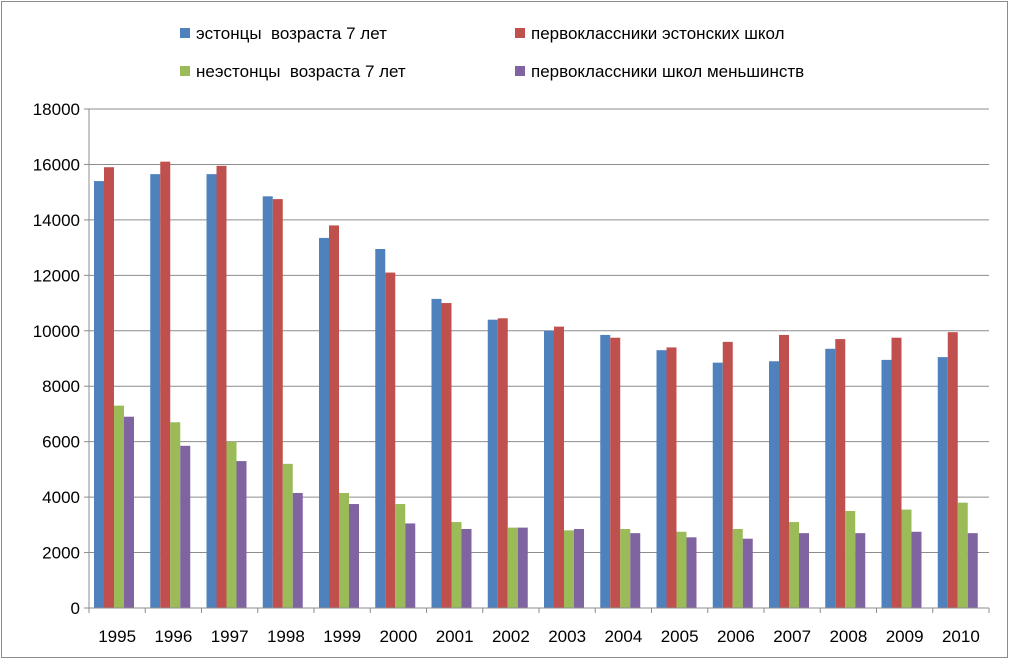 Image resolution: width=1011 pixels, height=661 pixels. What do you see at coordinates (56, 109) in the screenshot?
I see `y-tick-label: 18000` at bounding box center [56, 109].